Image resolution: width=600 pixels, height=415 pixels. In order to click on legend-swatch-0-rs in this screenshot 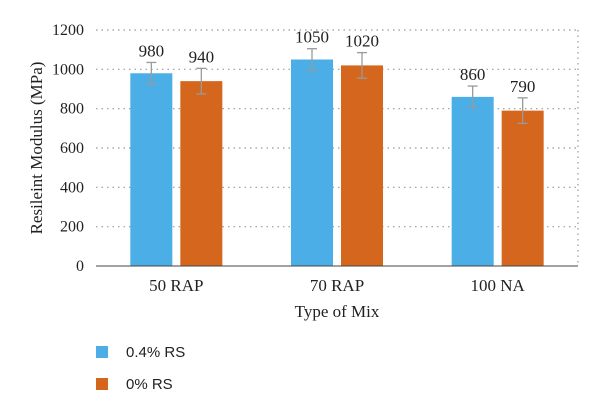, I will do `click(102, 384)`.